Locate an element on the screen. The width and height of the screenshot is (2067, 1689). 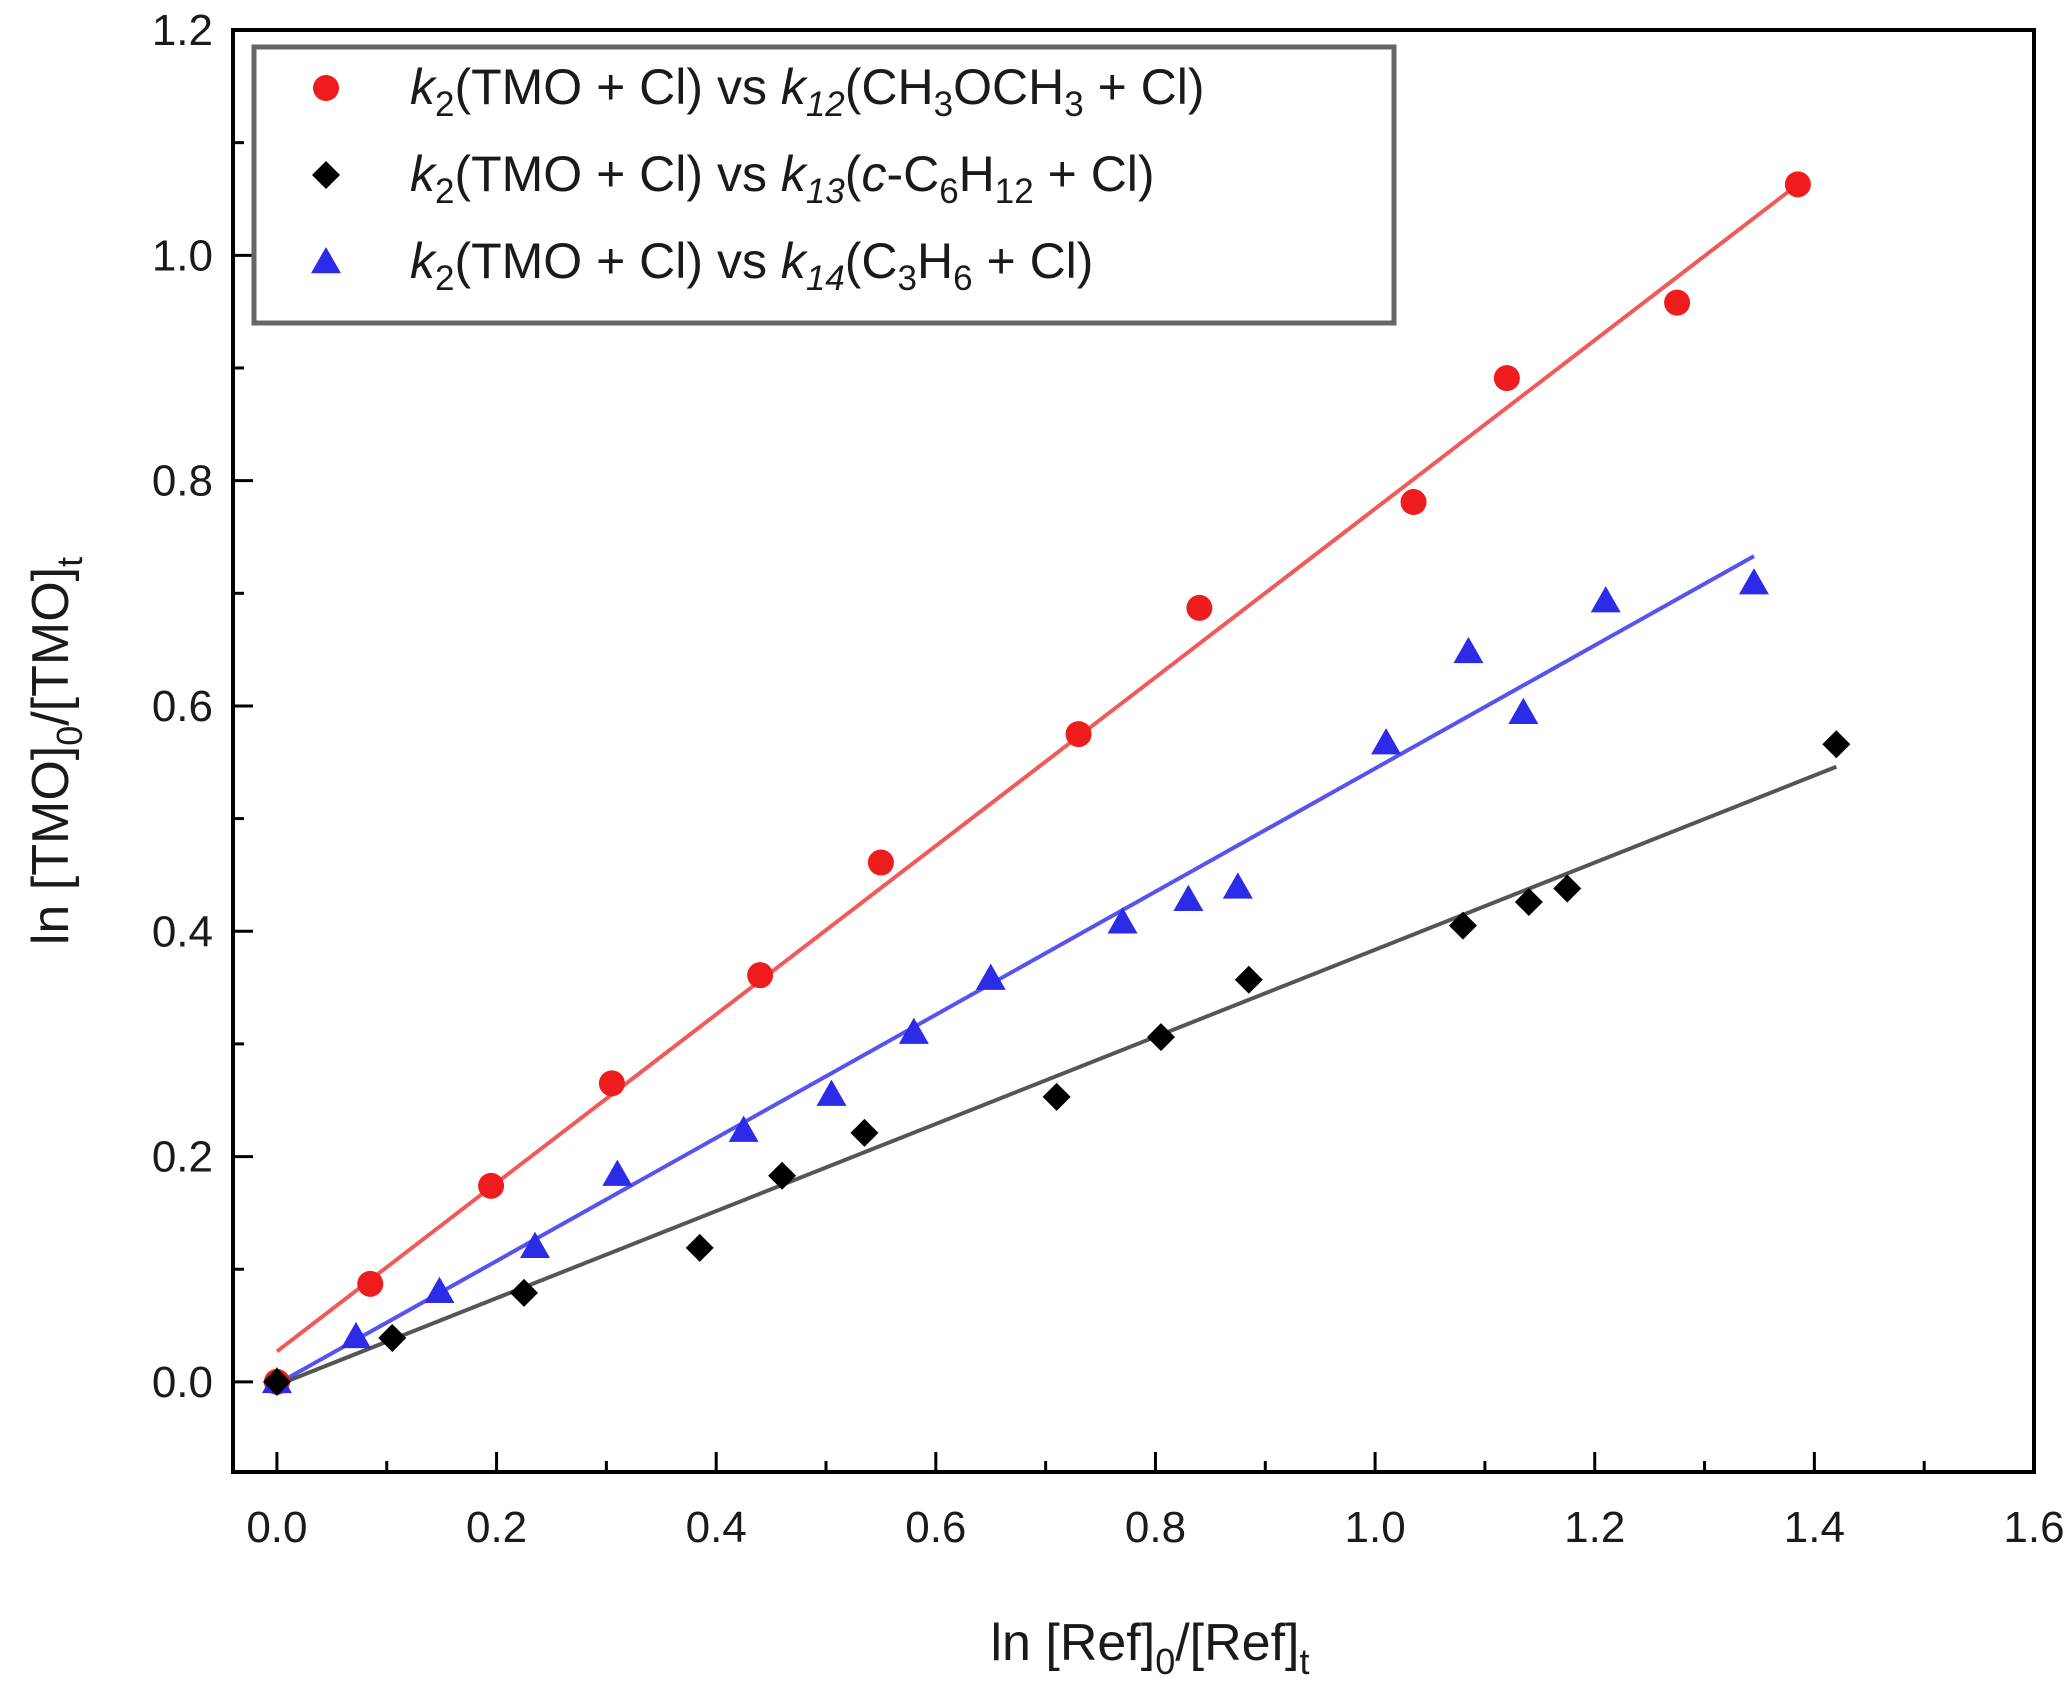
x-tick-label: 0.0 is located at coordinates (276, 1527).